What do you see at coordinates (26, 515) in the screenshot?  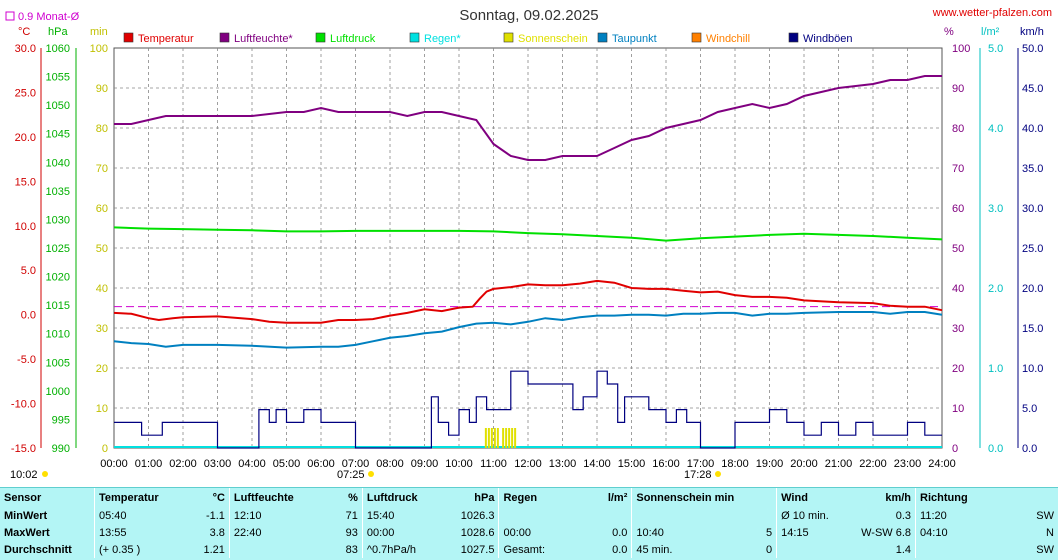 I see `stats-row-label: MinWert` at bounding box center [26, 515].